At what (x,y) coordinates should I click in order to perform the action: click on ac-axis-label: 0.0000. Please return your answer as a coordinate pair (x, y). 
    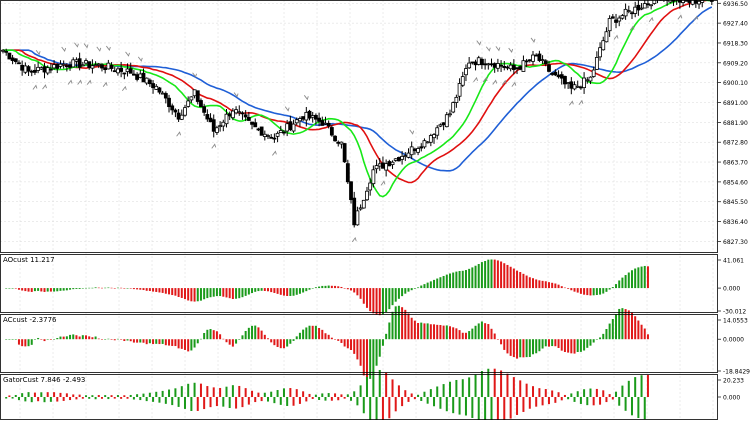
    Looking at the image, I should click on (733, 340).